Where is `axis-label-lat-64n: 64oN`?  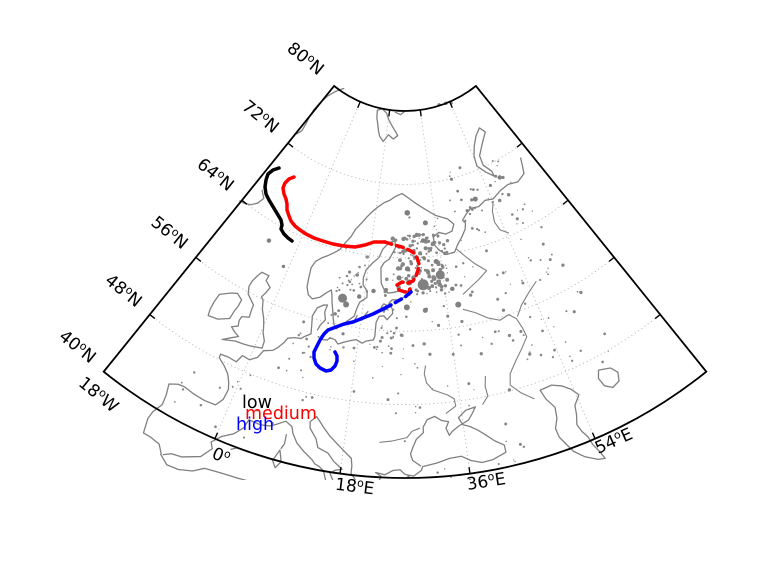
axis-label-lat-64n: 64oN is located at coordinates (215, 175).